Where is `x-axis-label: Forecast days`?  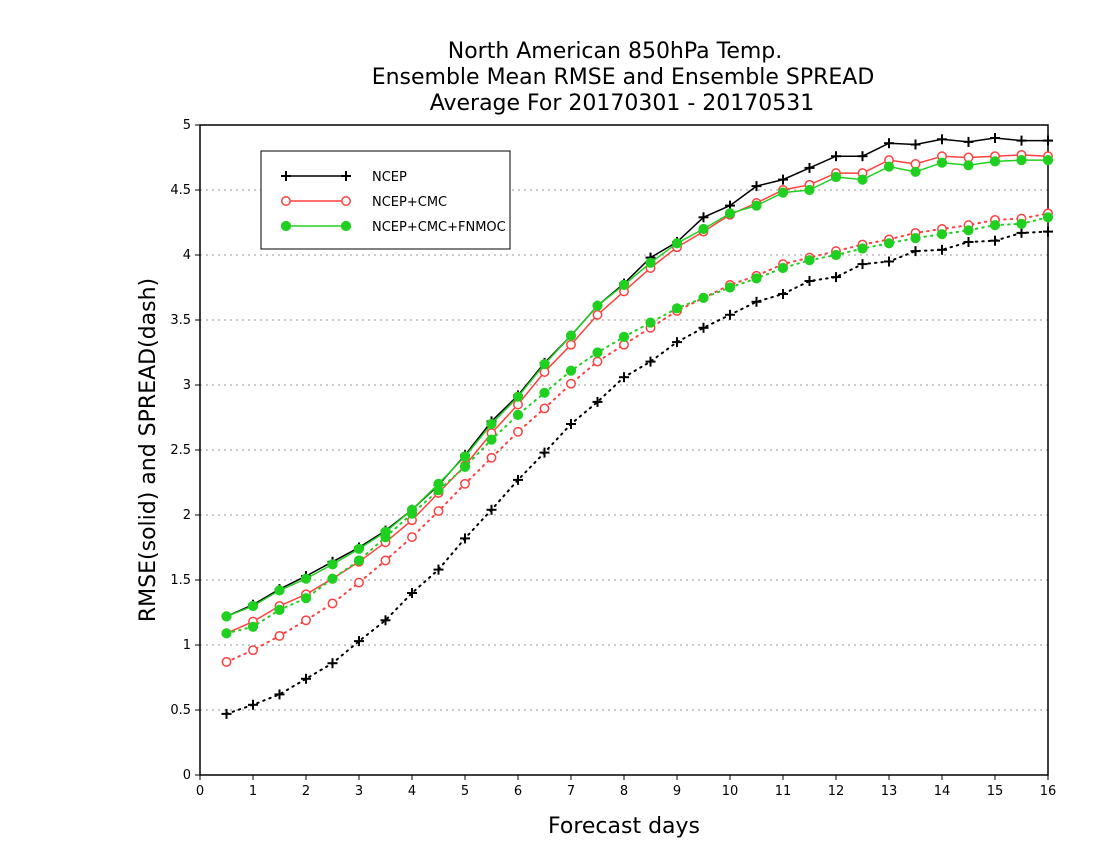
x-axis-label: Forecast days is located at coordinates (624, 826).